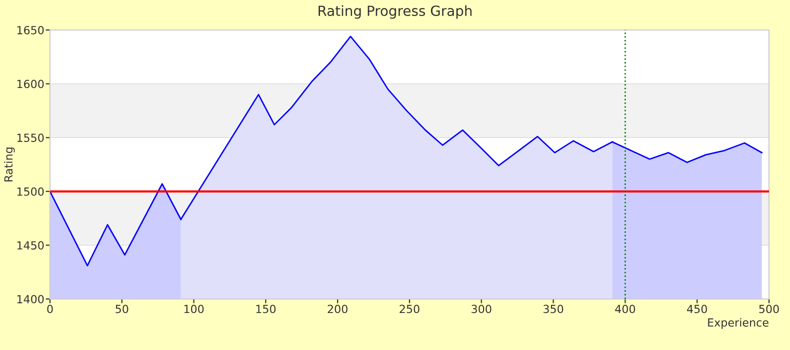 Image resolution: width=790 pixels, height=350 pixels. Describe the element at coordinates (395, 12) in the screenshot. I see `chart-title: Rating Progress Graph` at that location.